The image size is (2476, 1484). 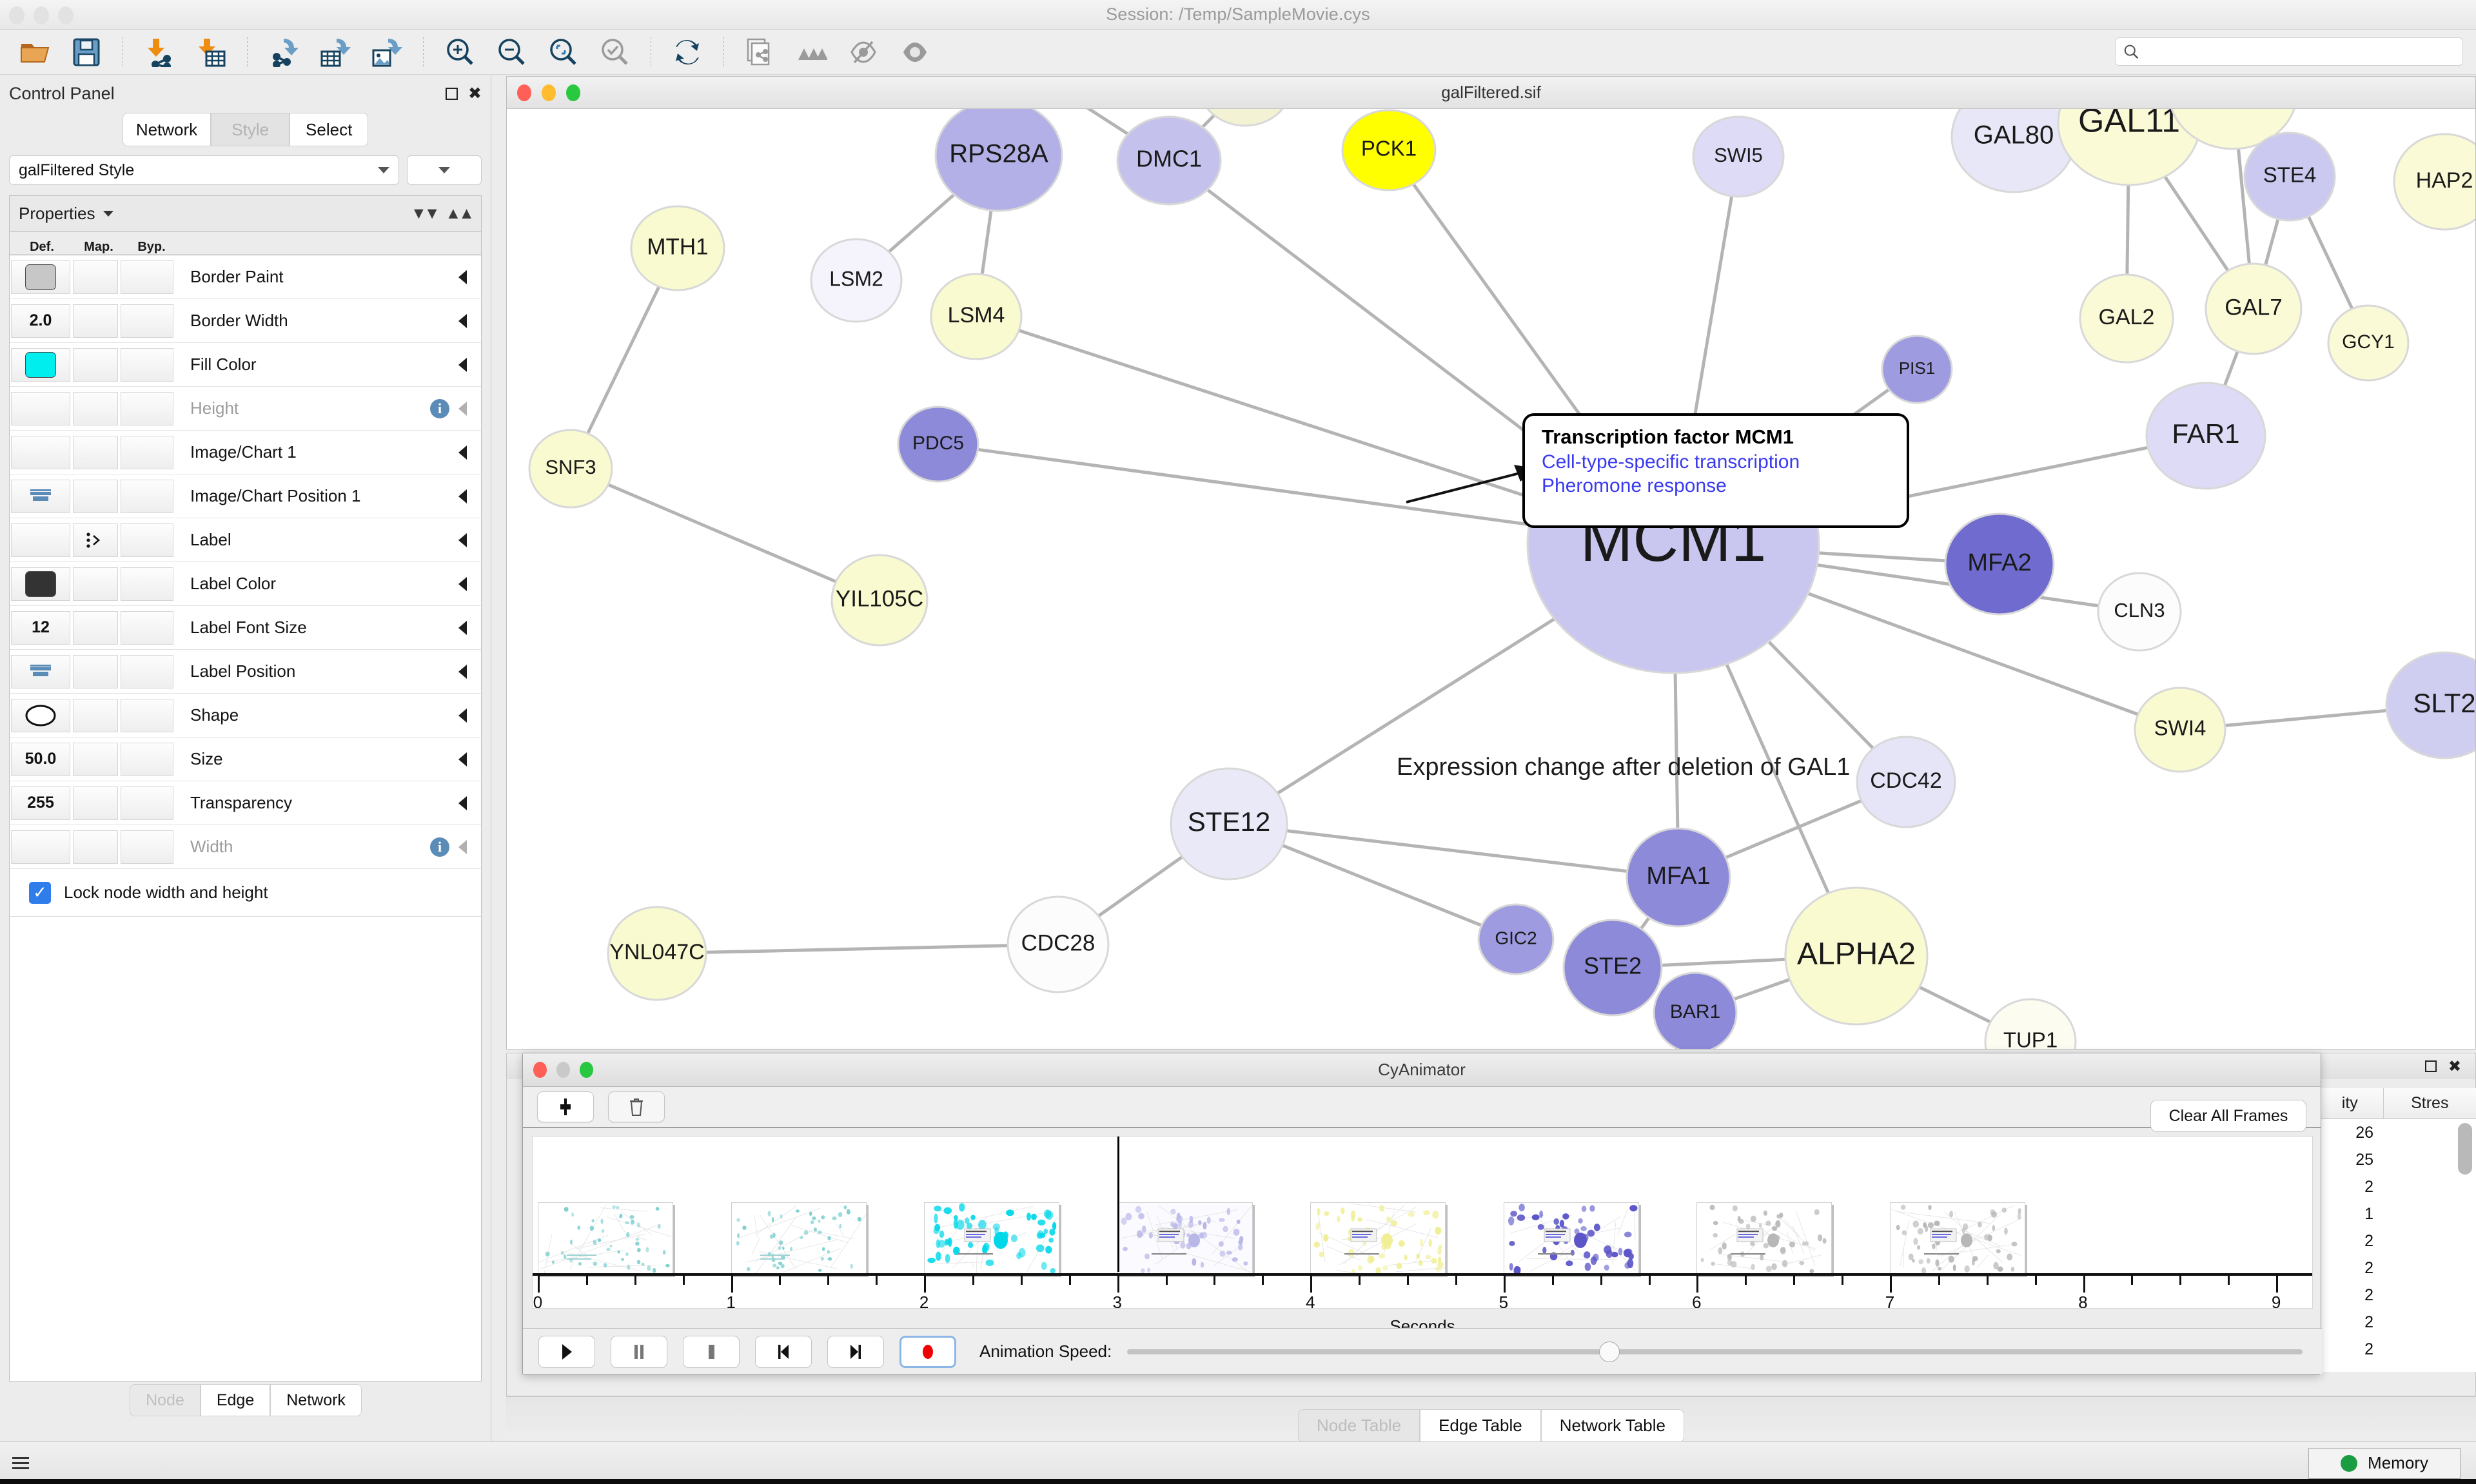 I want to click on network-node-SWI5: SWI5, so click(x=1738, y=156).